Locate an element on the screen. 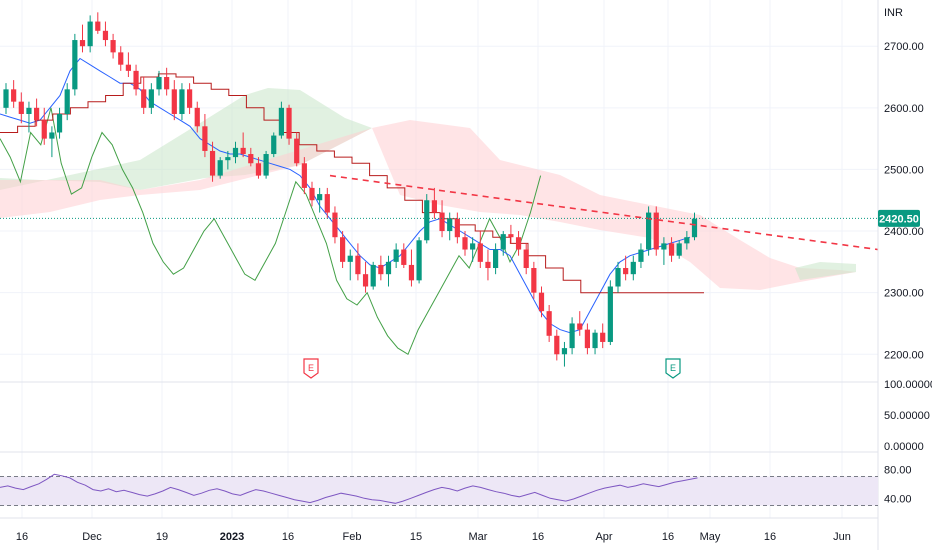 The height and width of the screenshot is (555, 932). trendline is located at coordinates (604, 212).